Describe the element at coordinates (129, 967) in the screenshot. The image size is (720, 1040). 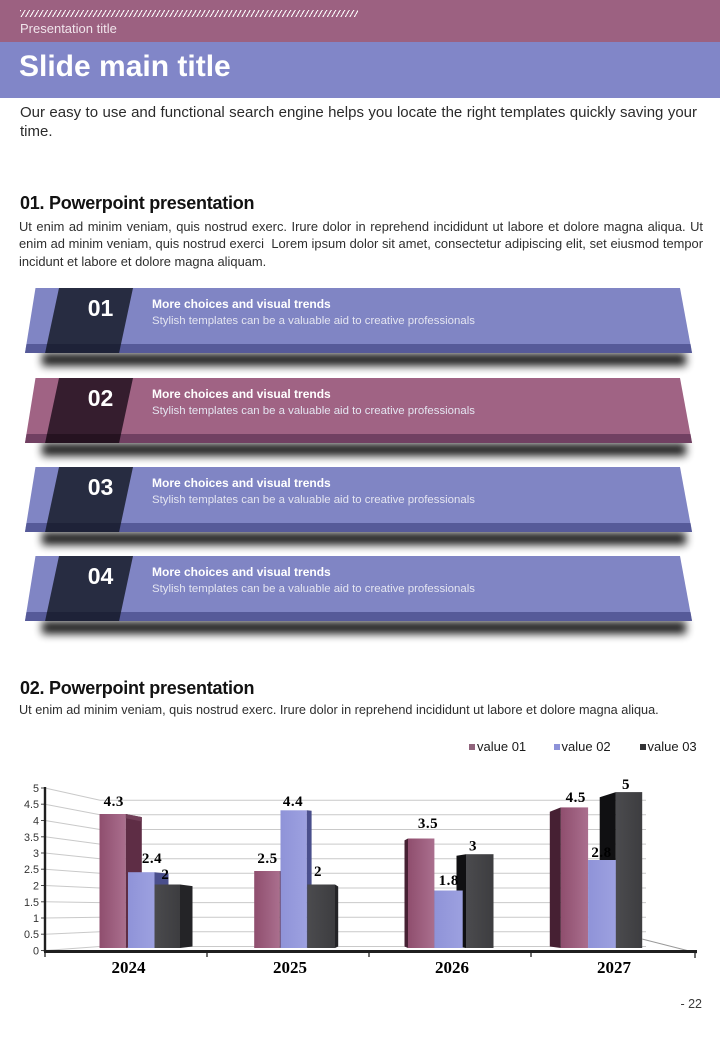
I see `svg-text: 2024` at that location.